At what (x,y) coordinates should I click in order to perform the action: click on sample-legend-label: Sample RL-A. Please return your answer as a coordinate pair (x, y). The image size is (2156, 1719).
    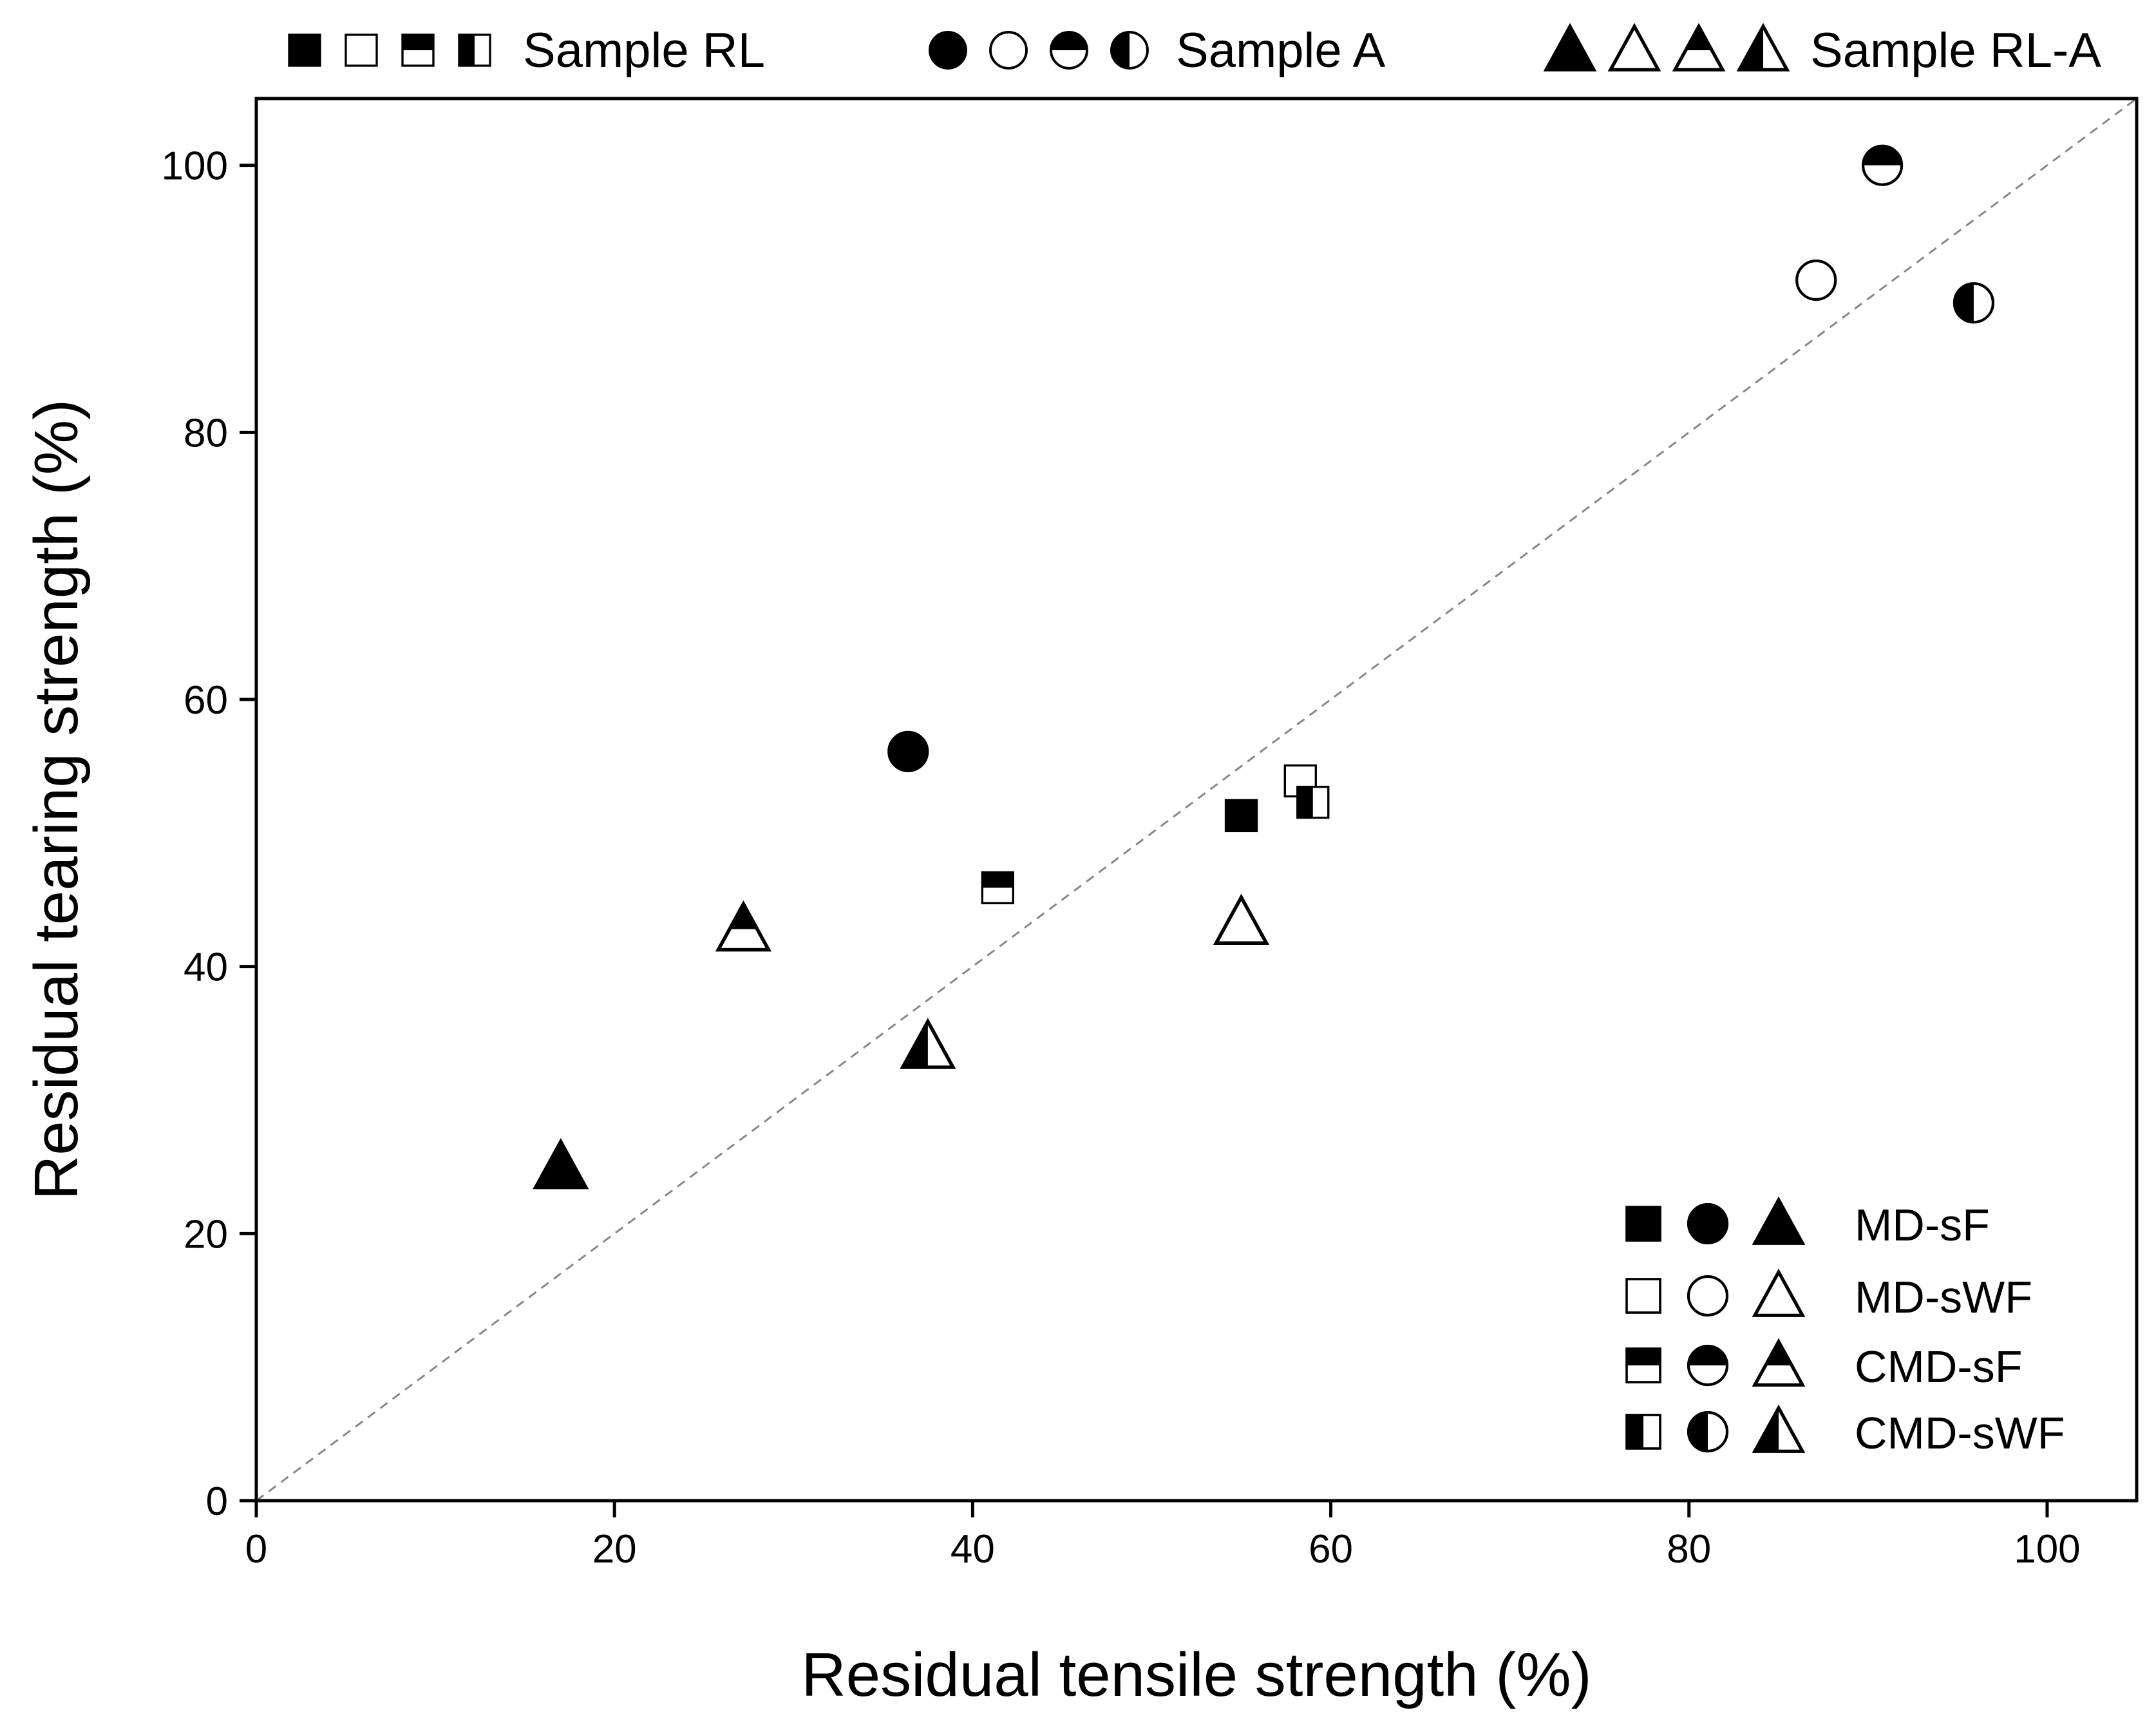
    Looking at the image, I should click on (1956, 51).